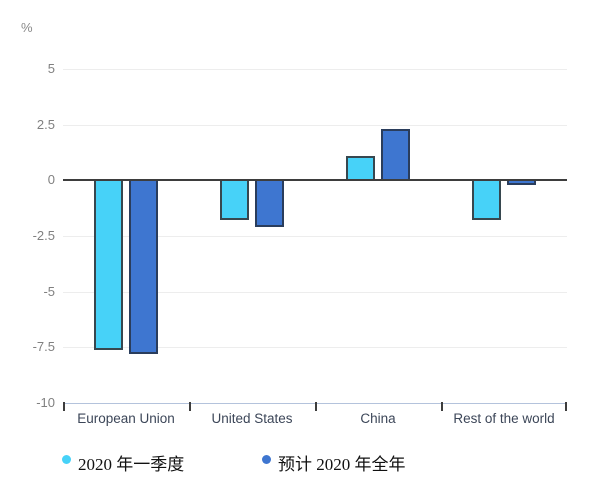  I want to click on bar-series1-united-states, so click(234, 200).